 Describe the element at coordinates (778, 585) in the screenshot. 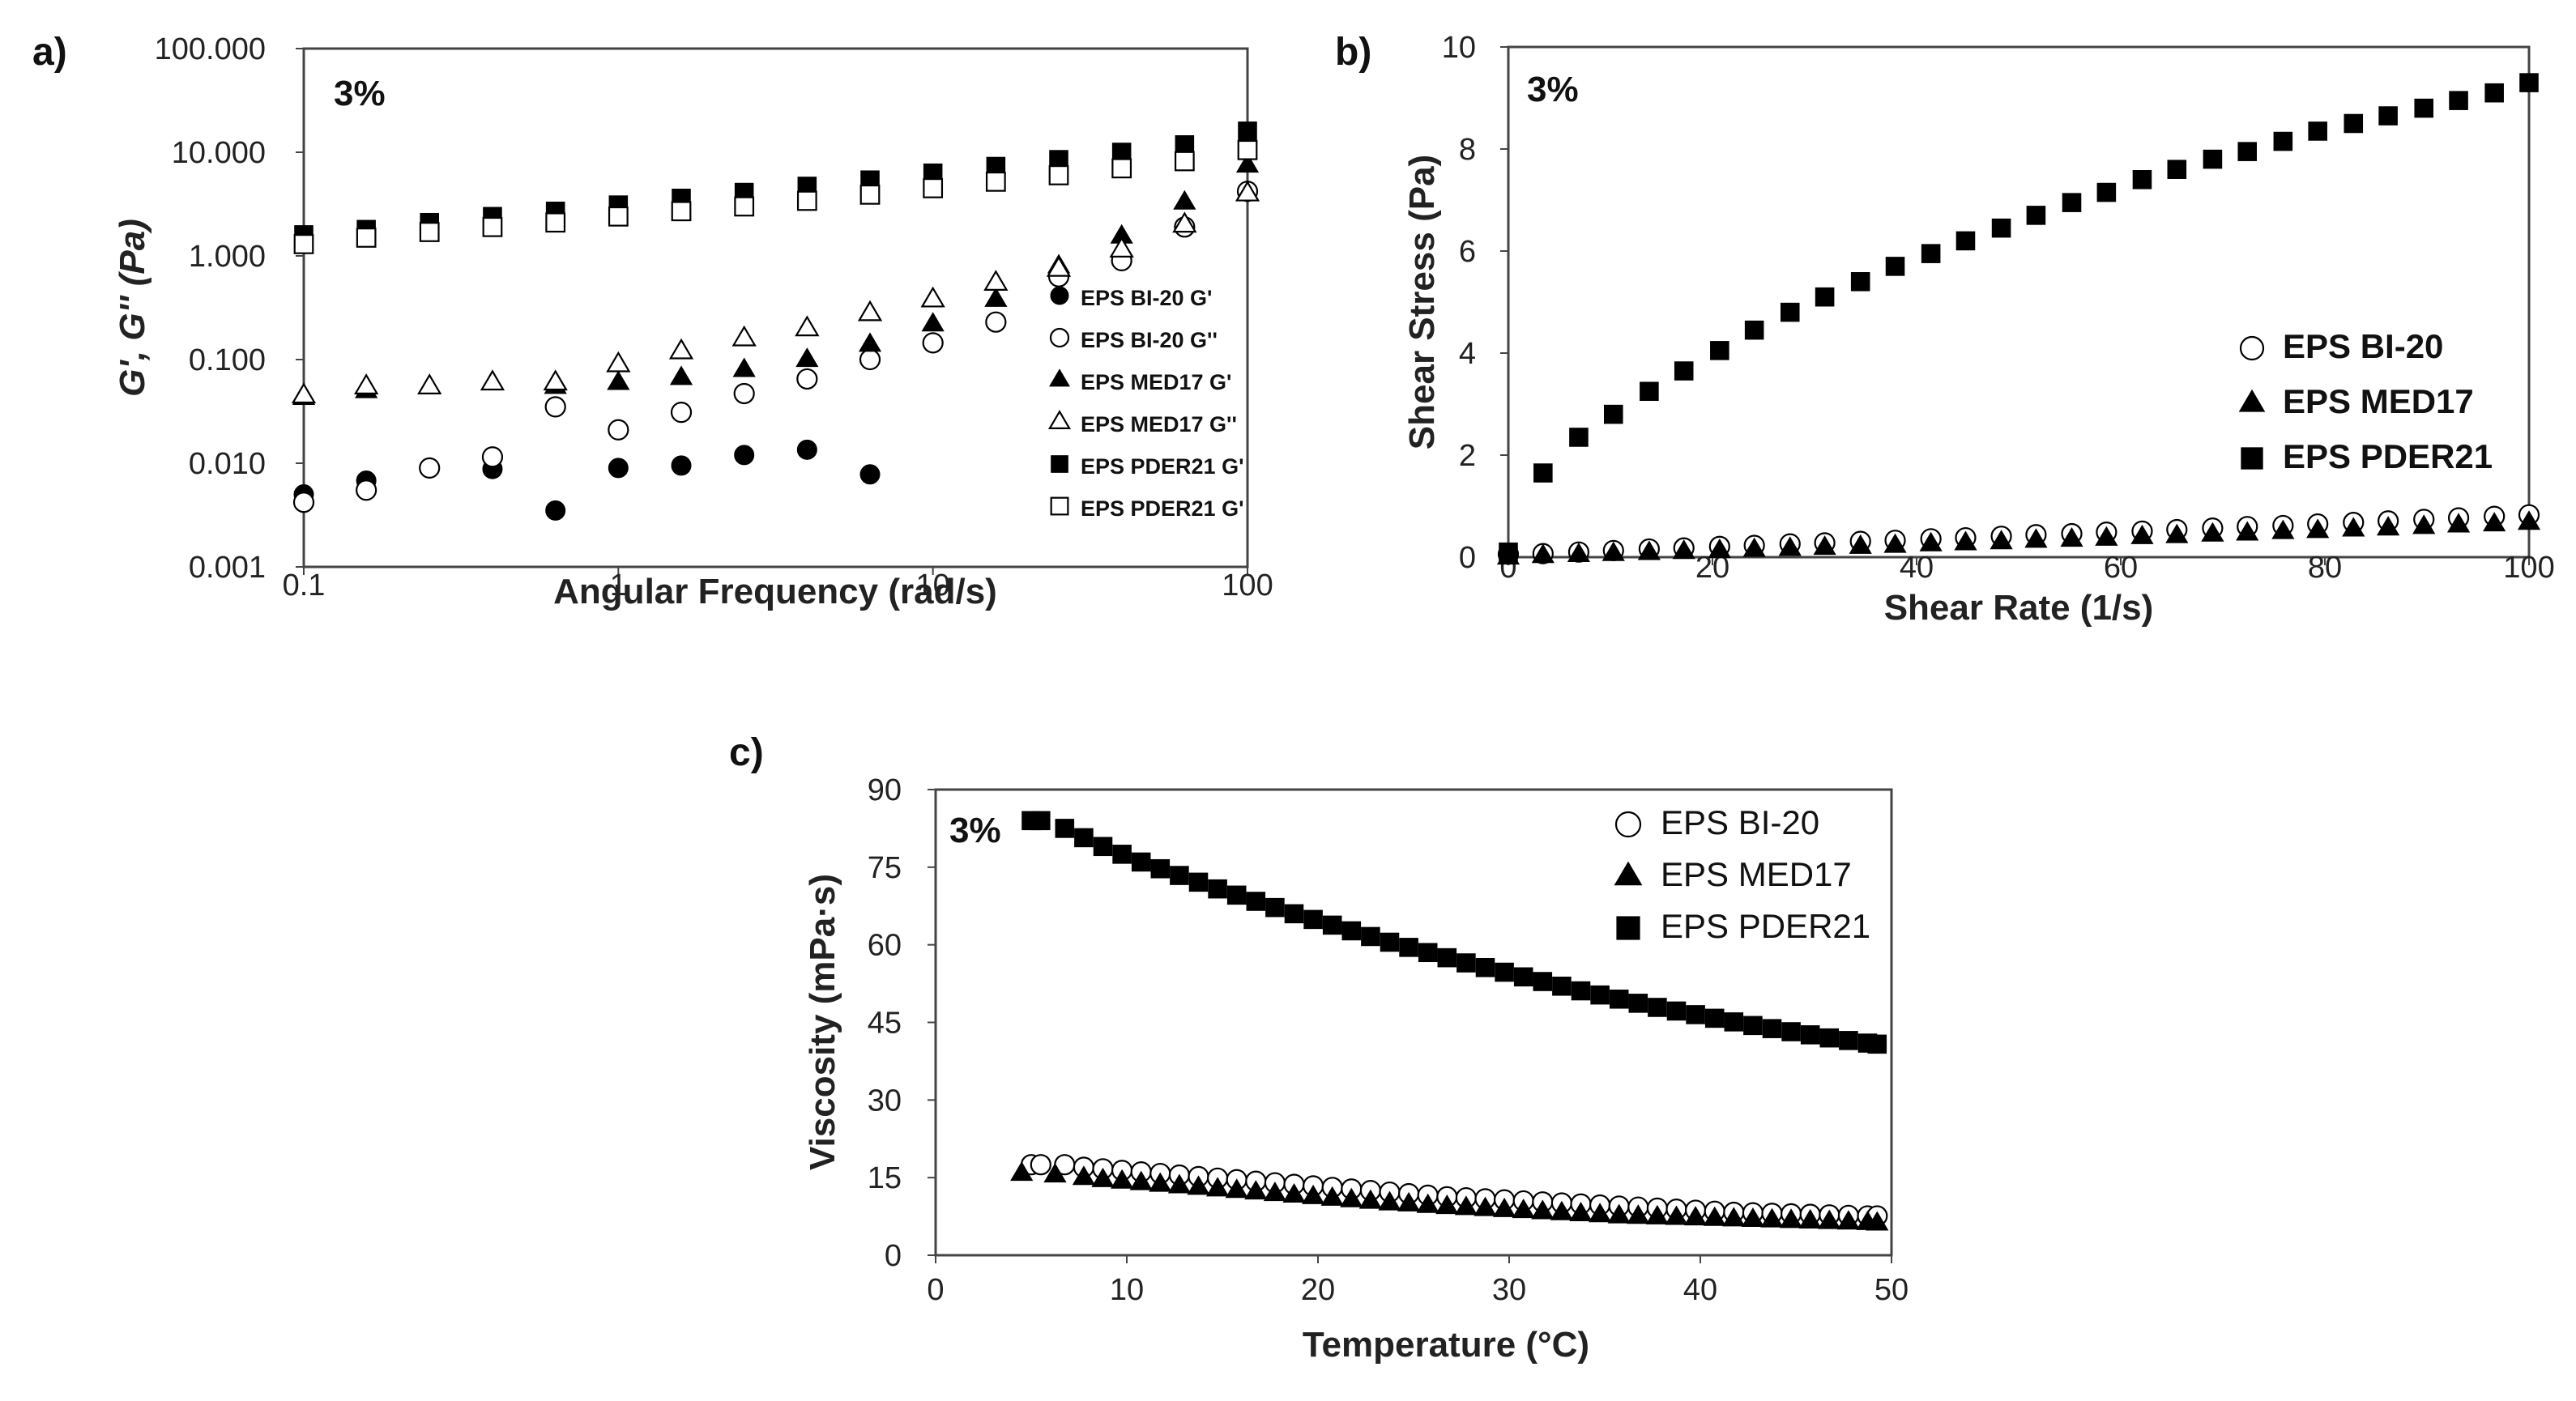

I see `panel-a-x-ticks: 0.1 1 10 100` at that location.